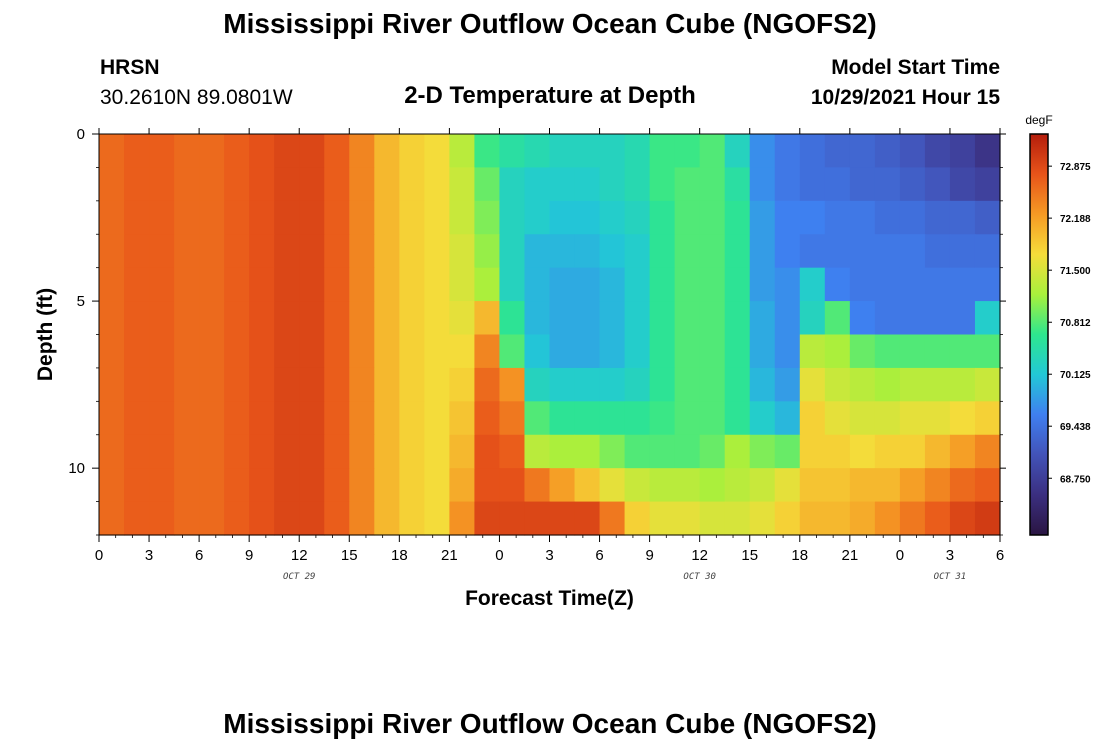 The image size is (1100, 750). What do you see at coordinates (1075, 271) in the screenshot?
I see `colorbar-label: 71.500` at bounding box center [1075, 271].